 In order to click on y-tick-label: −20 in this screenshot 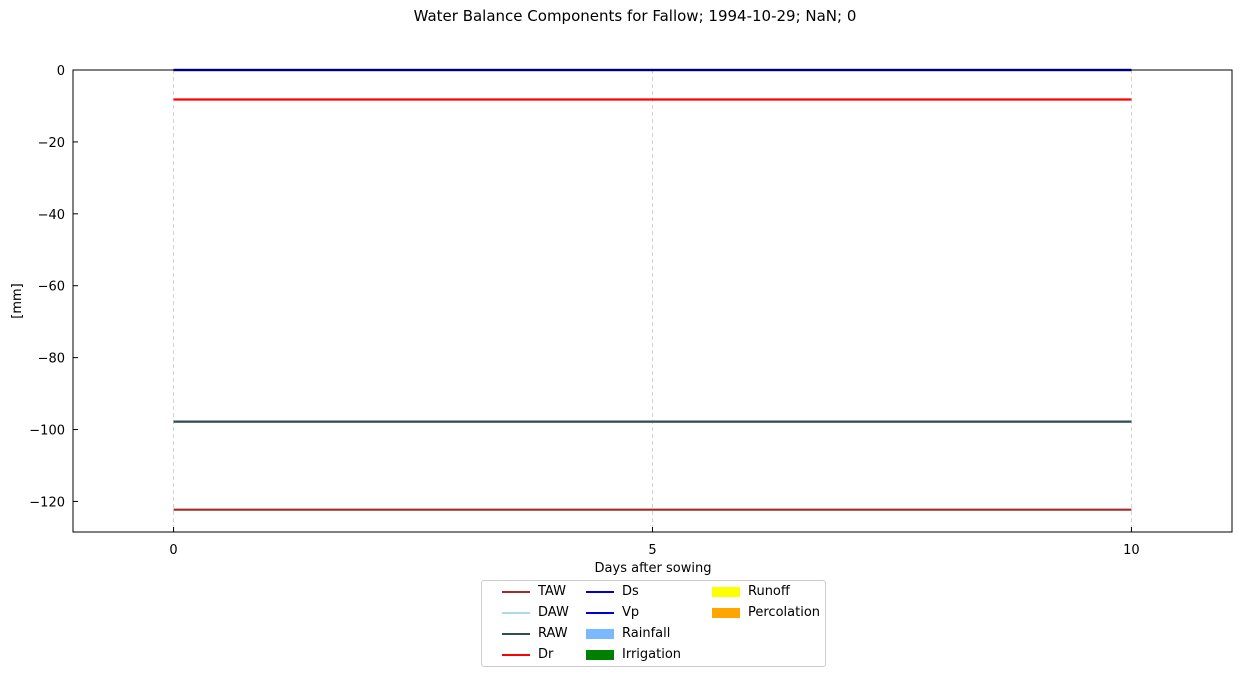, I will do `click(51, 143)`.